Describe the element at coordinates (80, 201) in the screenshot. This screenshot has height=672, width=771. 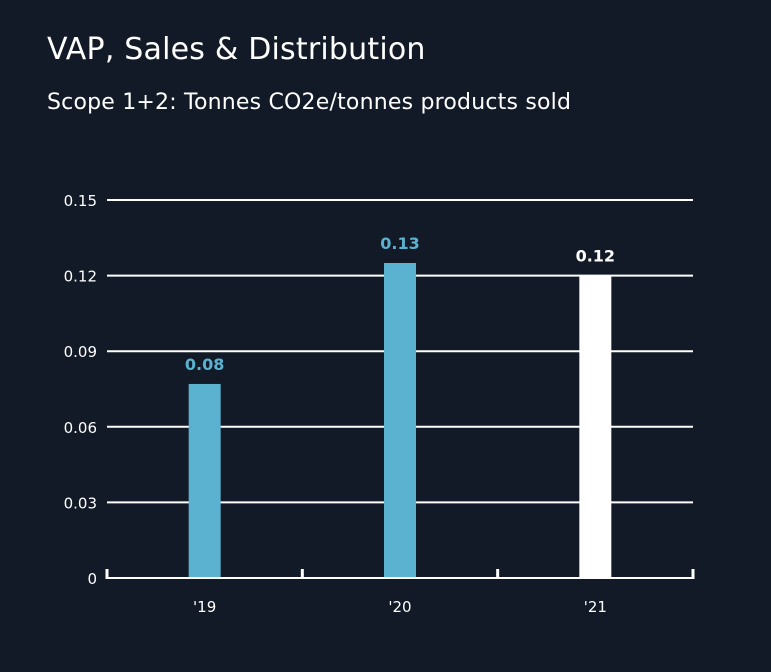
I see `y-tick-label: 0.15` at that location.